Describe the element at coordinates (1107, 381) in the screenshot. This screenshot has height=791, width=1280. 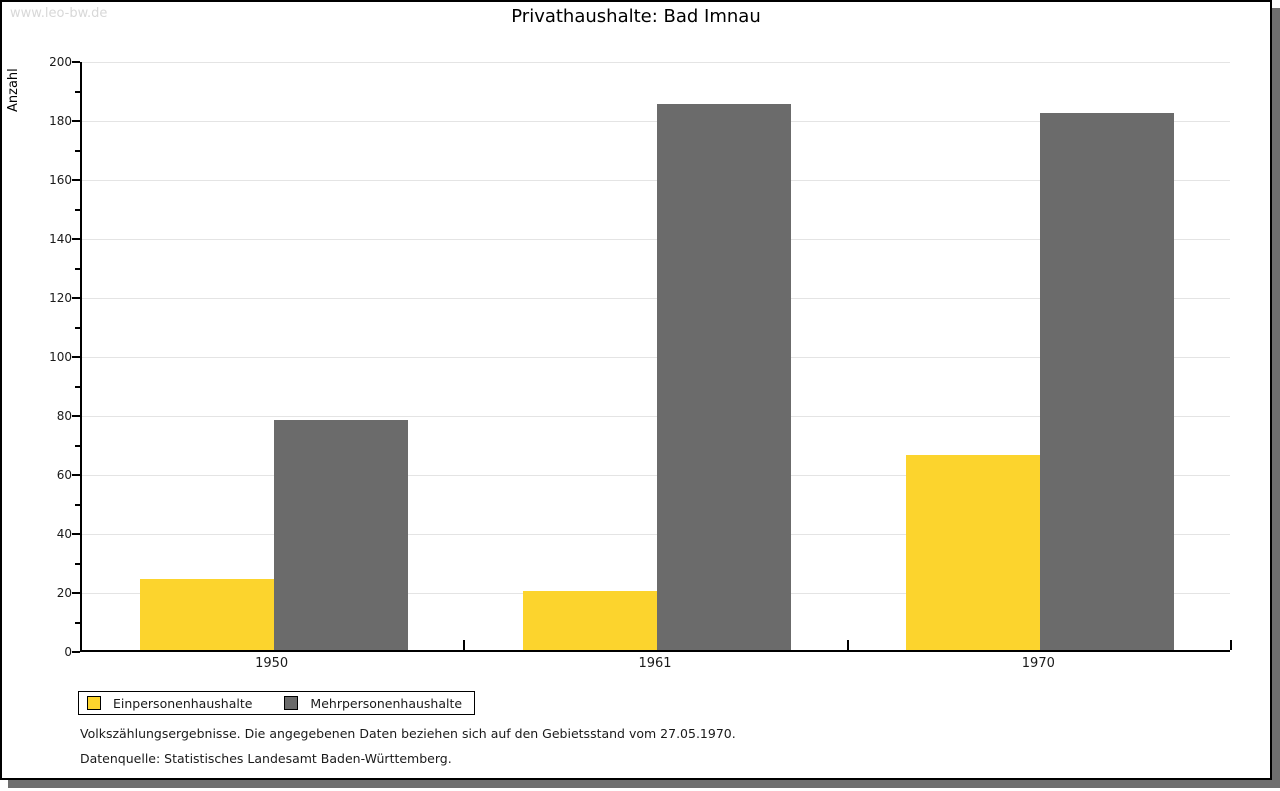
I see `bar-mehrpersonenhaushalte-1970` at that location.